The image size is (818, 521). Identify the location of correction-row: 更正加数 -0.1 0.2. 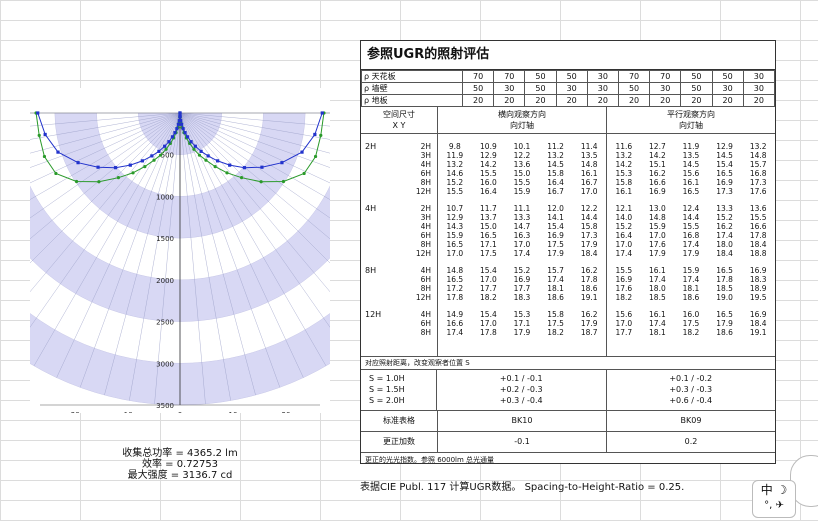
(568, 442).